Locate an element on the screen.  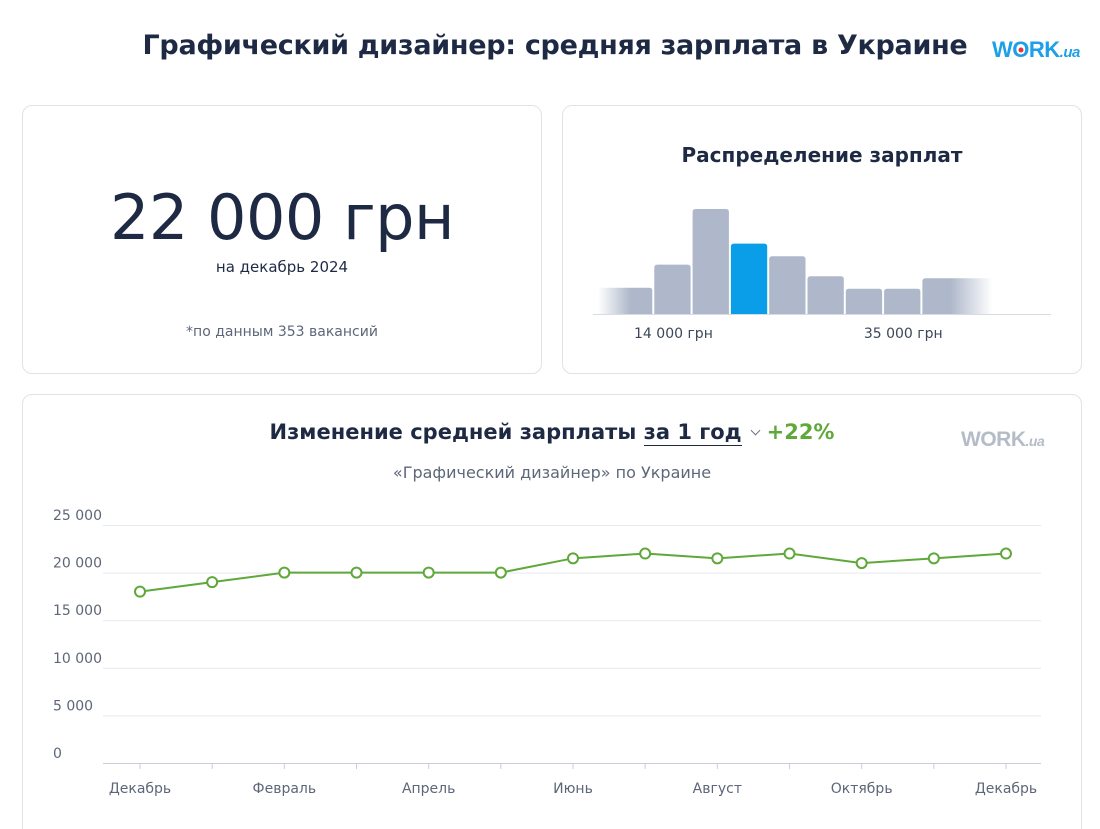
average-salary-value: 22 000 грн is located at coordinates (282, 217).